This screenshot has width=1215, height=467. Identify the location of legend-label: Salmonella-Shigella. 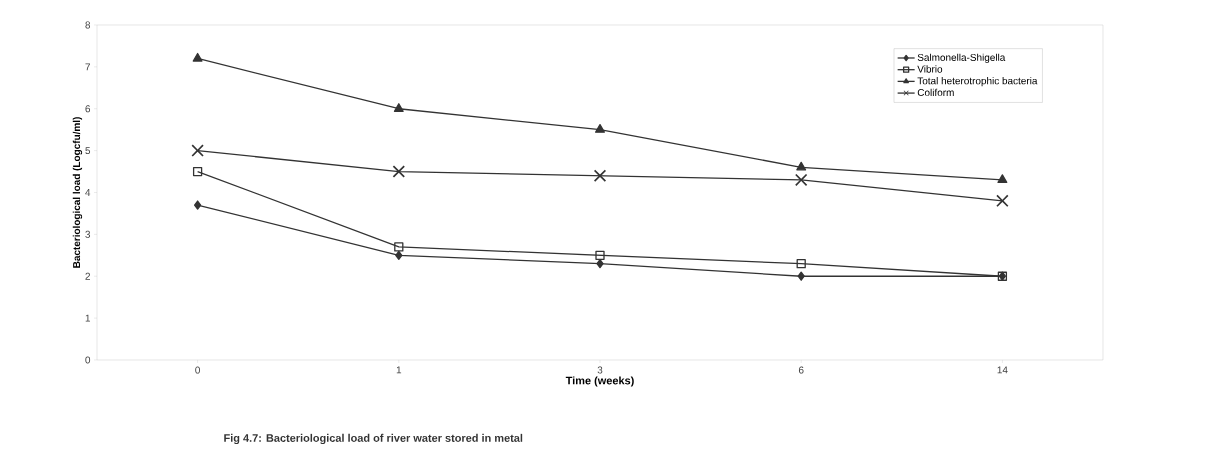
(961, 58).